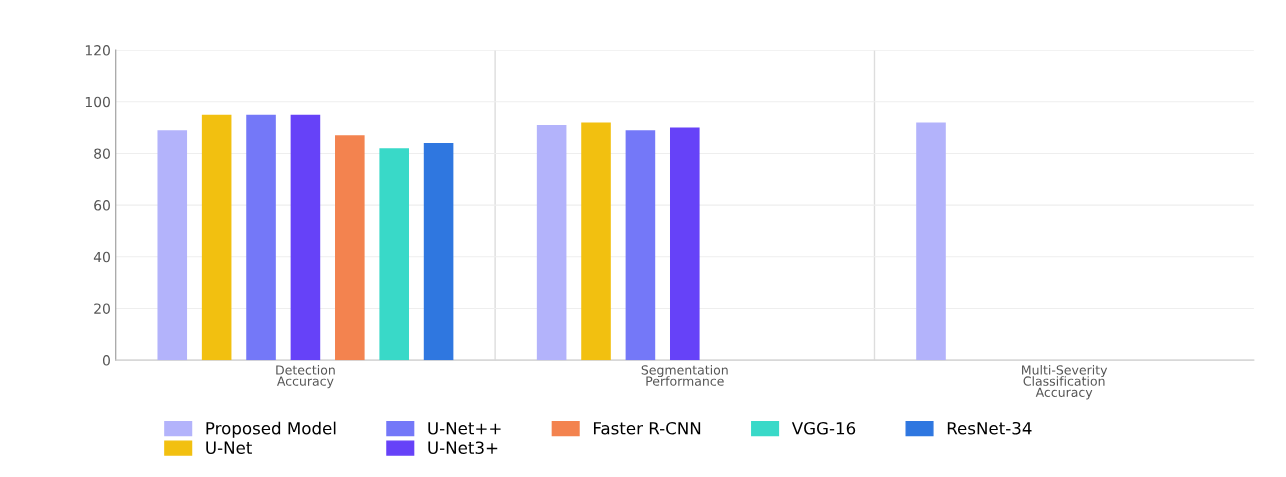 The width and height of the screenshot is (1286, 477). What do you see at coordinates (823, 428) in the screenshot?
I see `legend-label: VGG-16` at bounding box center [823, 428].